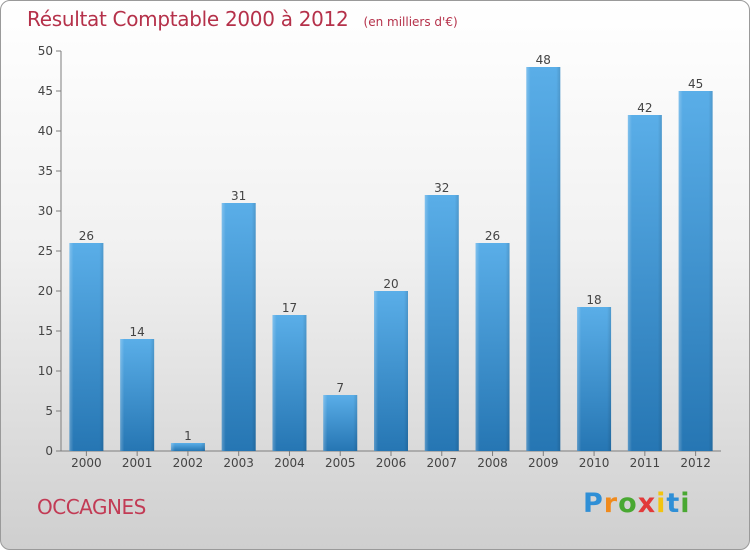 This screenshot has width=750, height=550. I want to click on x-tick-label: 2009, so click(543, 463).